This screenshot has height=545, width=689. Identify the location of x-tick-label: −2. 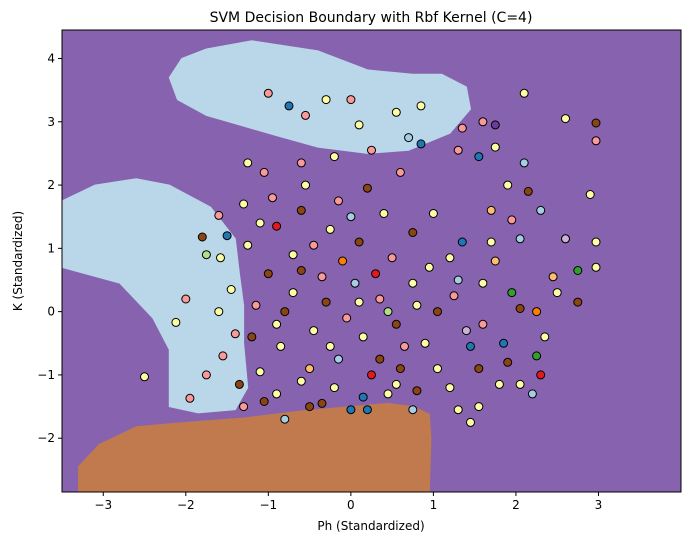
(186, 505).